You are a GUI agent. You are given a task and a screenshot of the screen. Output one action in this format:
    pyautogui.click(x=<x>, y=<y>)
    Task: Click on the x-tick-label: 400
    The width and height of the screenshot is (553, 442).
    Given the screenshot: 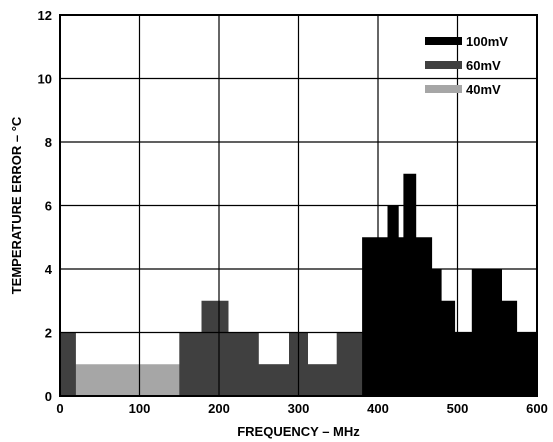 What is the action you would take?
    pyautogui.click(x=378, y=408)
    